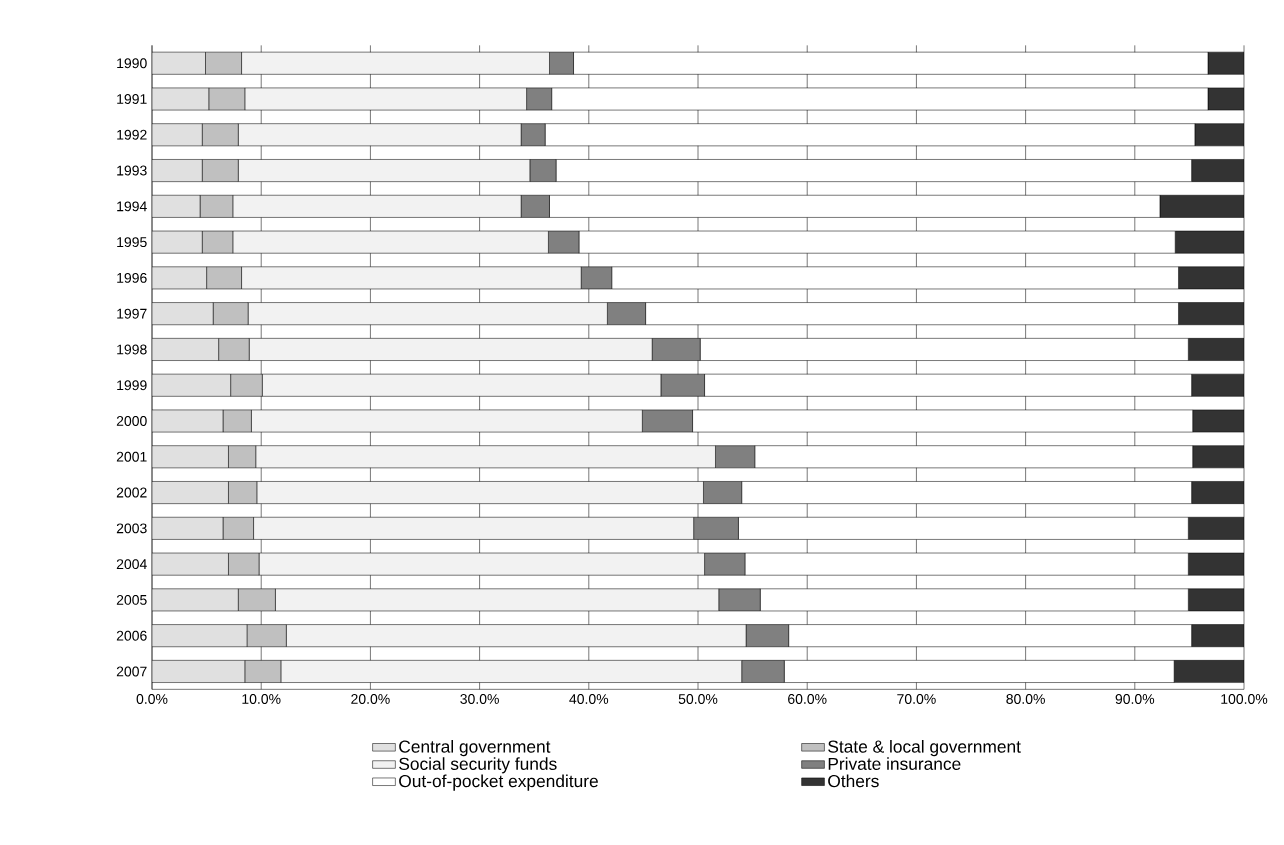  What do you see at coordinates (698, 698) in the screenshot?
I see `x-tick-label: 50.0%` at bounding box center [698, 698].